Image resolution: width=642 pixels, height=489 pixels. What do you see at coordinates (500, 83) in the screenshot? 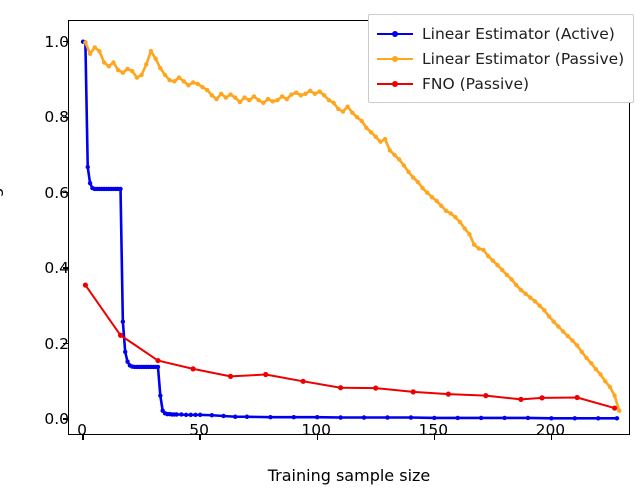
I see `legend-item-fno-passive: FNO (Passive)` at bounding box center [500, 83].